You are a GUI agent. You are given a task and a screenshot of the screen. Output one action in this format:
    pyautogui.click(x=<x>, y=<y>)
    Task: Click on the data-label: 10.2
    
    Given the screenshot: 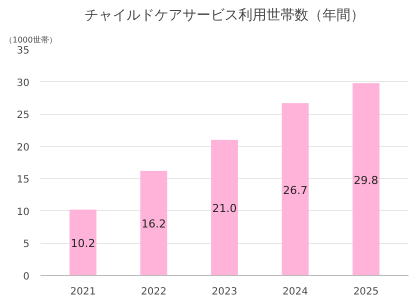 What is the action you would take?
    pyautogui.click(x=83, y=243)
    